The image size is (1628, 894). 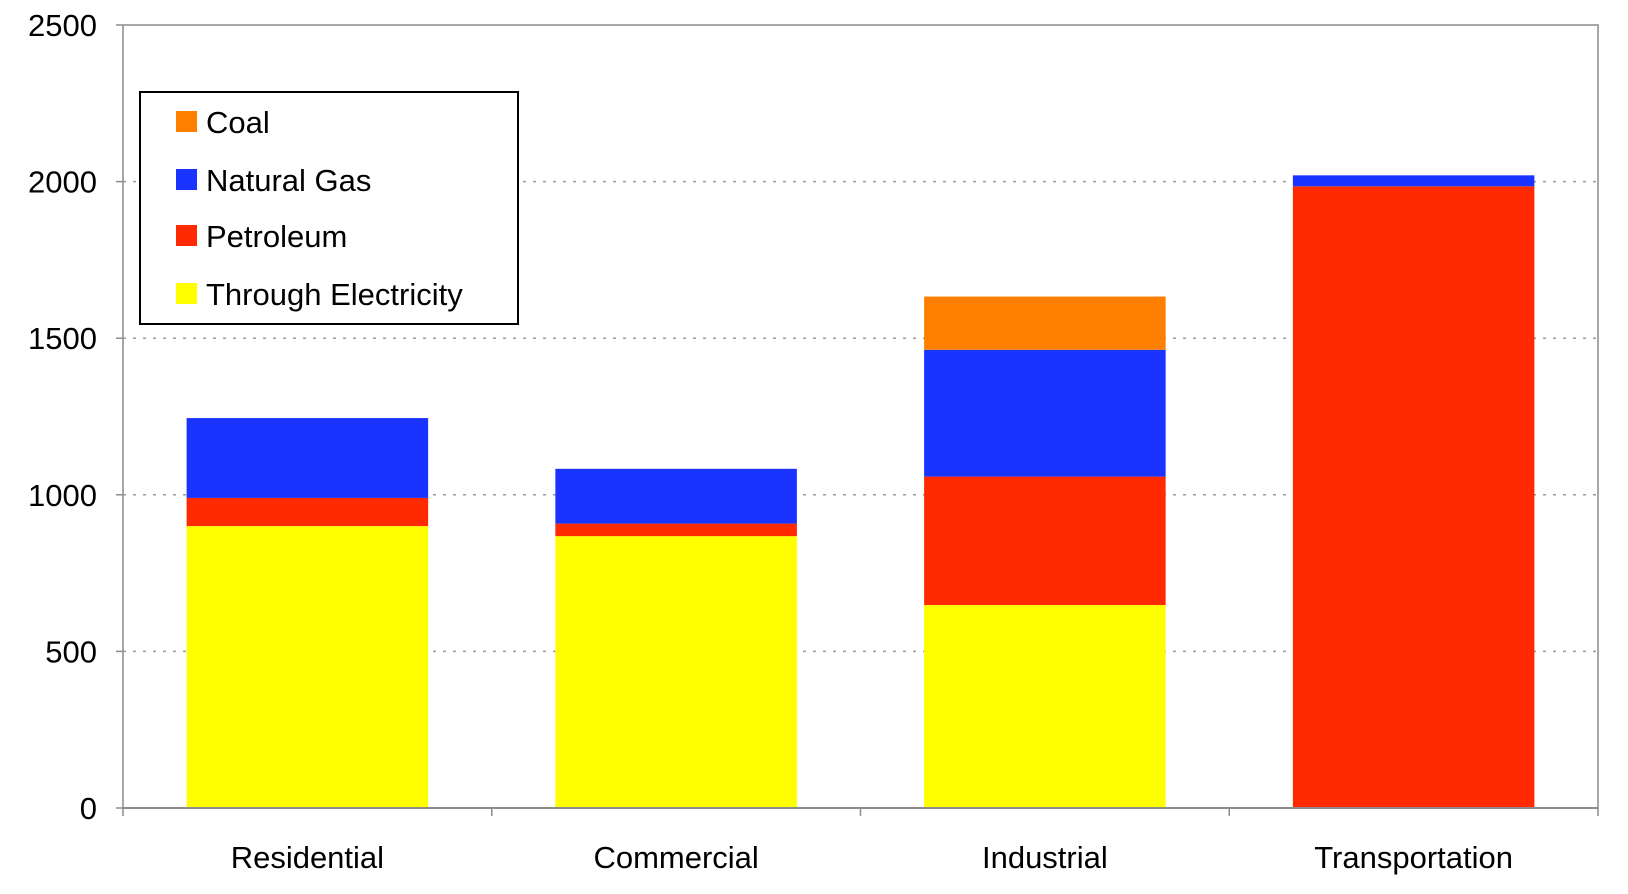 I want to click on legend-label: Coal, so click(x=238, y=122).